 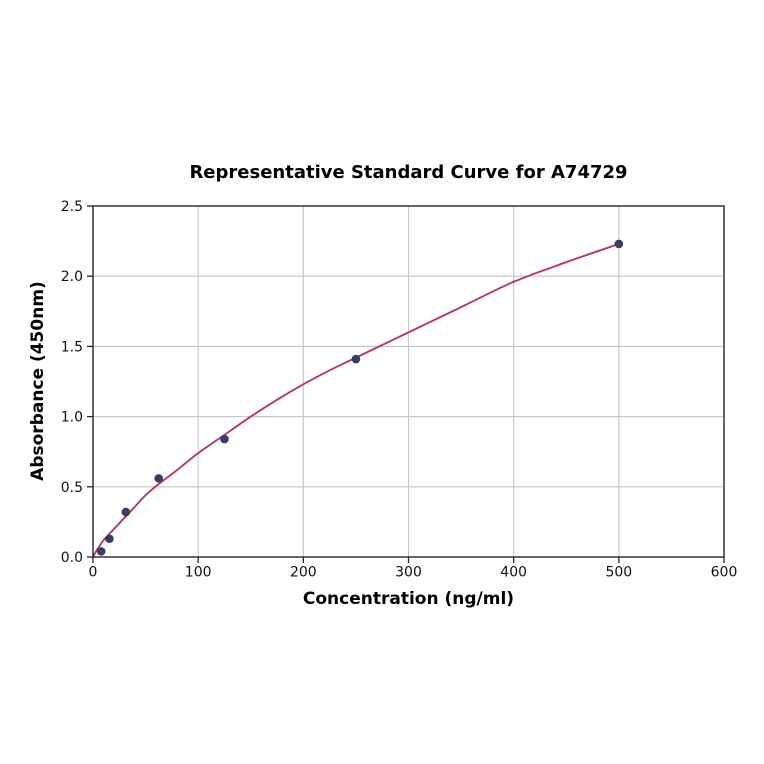 What do you see at coordinates (72, 347) in the screenshot?
I see `y-tick-label: 1.5` at bounding box center [72, 347].